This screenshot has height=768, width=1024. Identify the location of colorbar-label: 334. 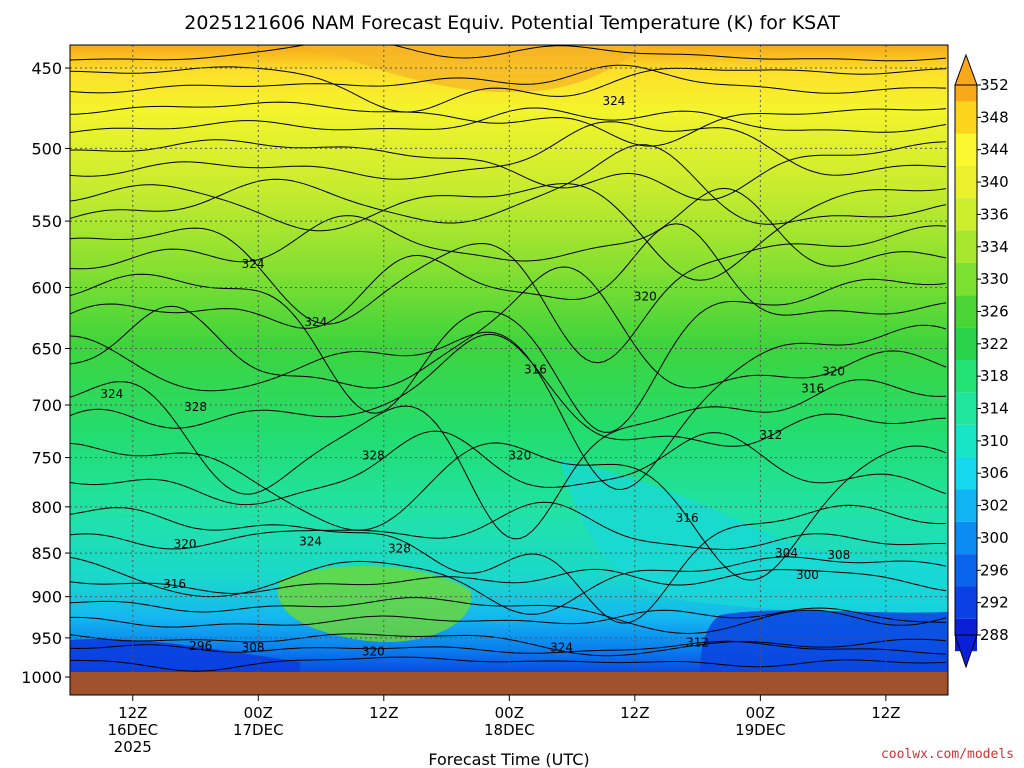
(994, 247).